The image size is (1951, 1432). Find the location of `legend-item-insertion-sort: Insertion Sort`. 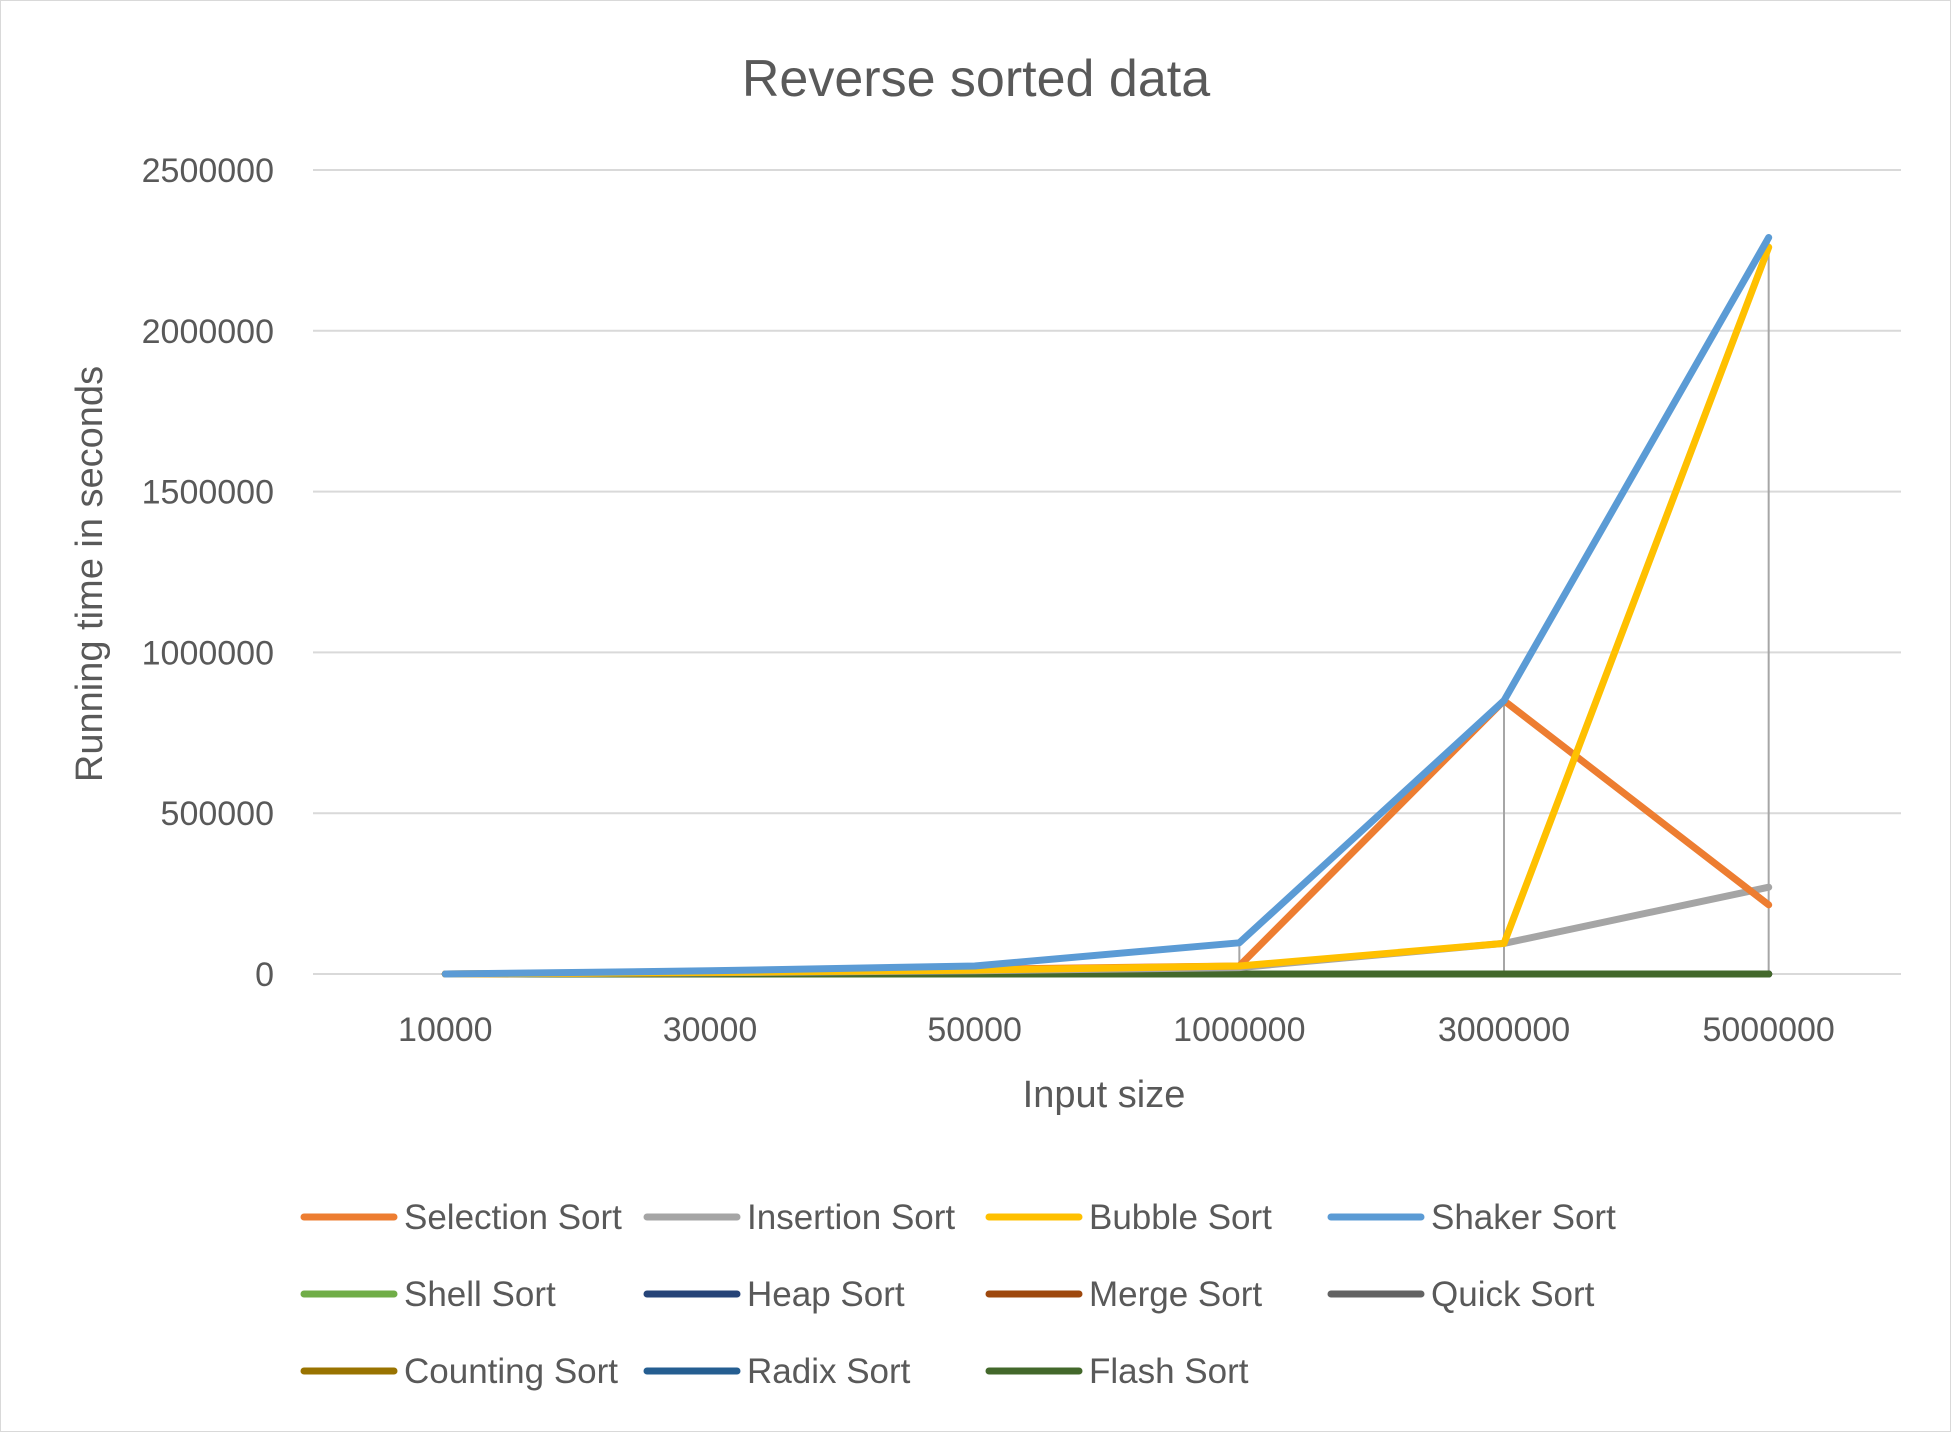

legend-item-insertion-sort: Insertion Sort is located at coordinates (799, 1217).